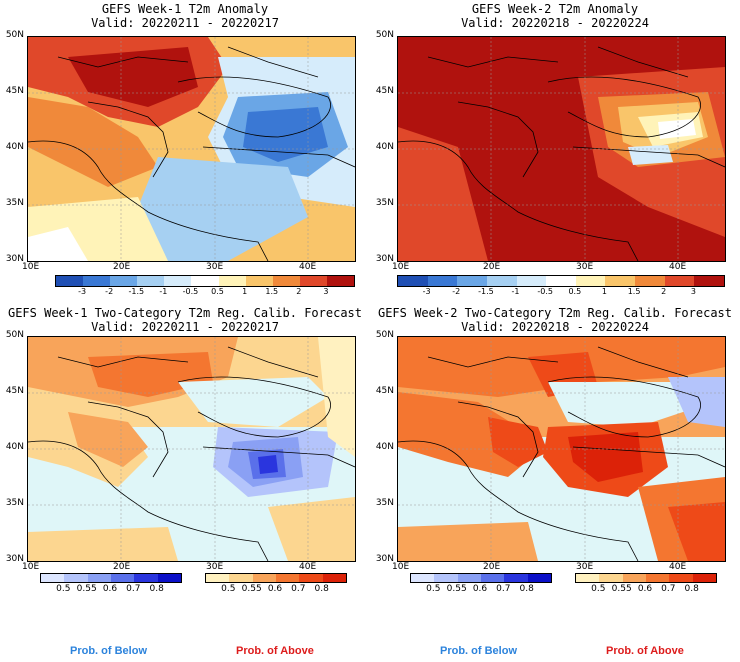 The width and height of the screenshot is (740, 662). Describe the element at coordinates (456, 589) in the screenshot. I see `below-tick-label: 0.55` at that location.